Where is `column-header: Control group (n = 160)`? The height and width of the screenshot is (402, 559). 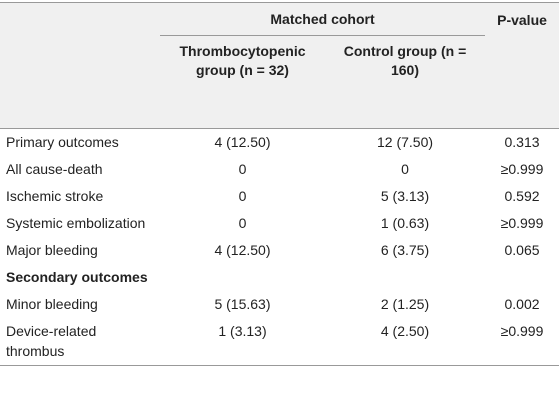
column-header: Control group (n = 160) is located at coordinates (405, 60).